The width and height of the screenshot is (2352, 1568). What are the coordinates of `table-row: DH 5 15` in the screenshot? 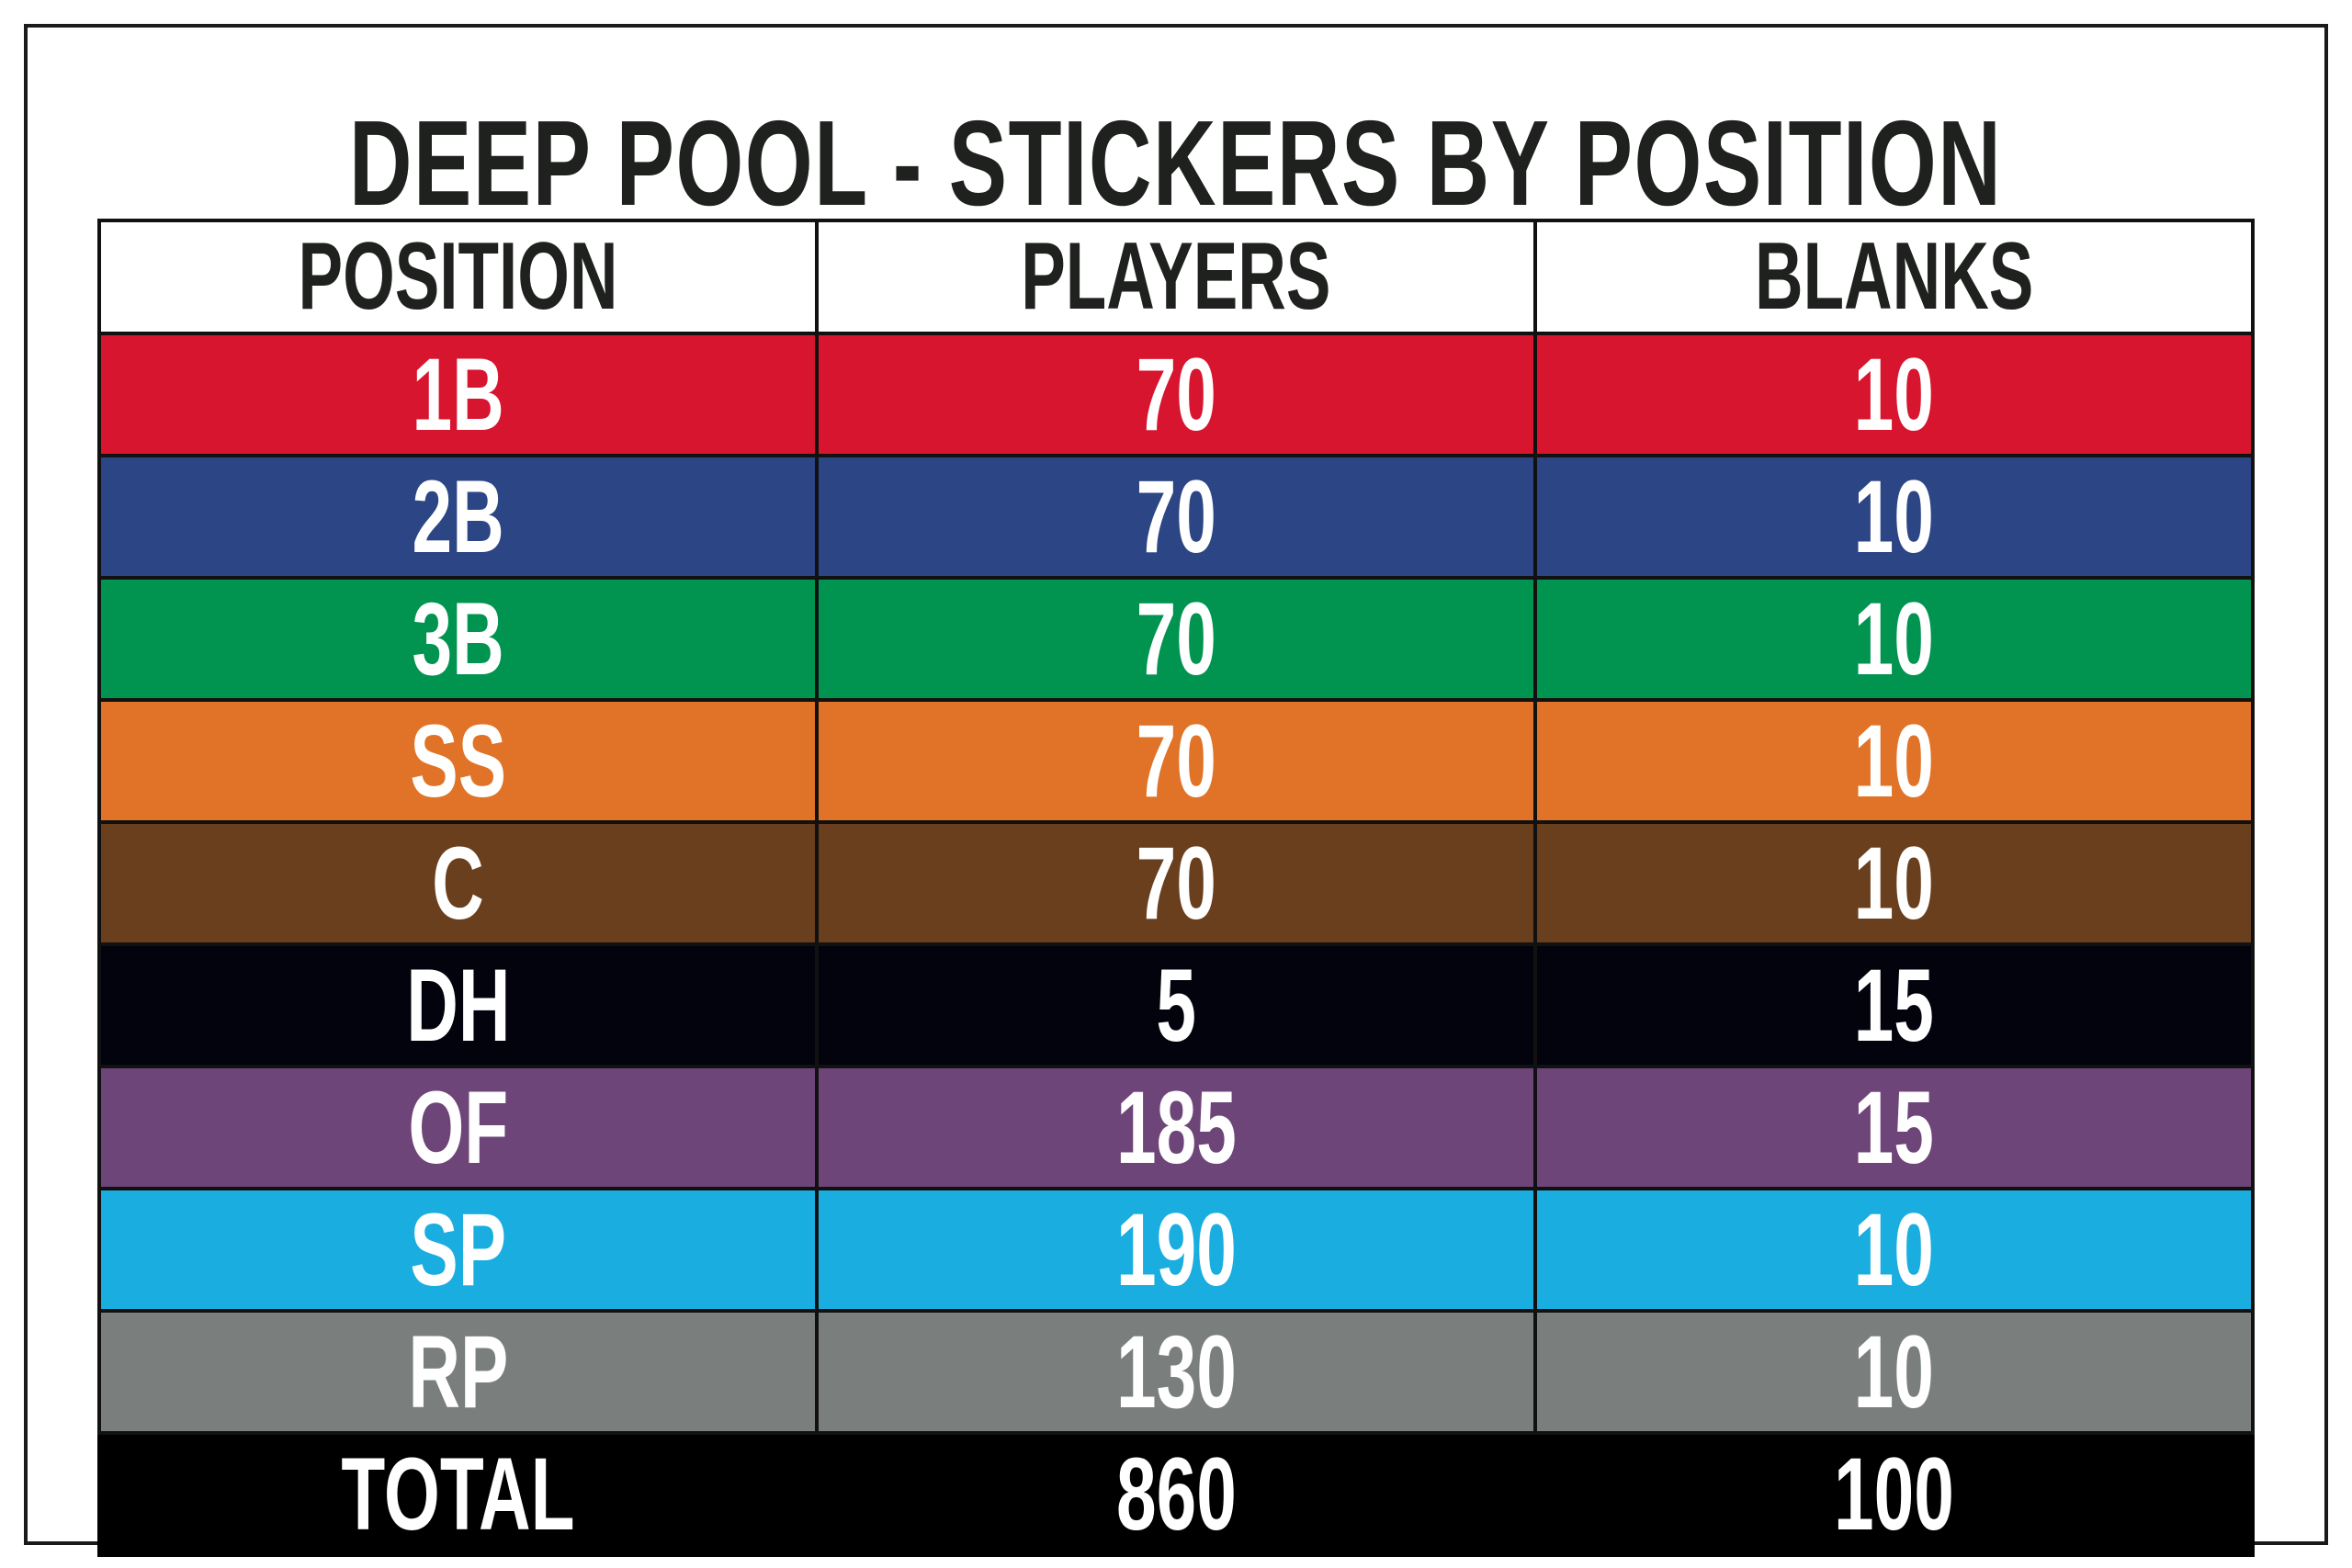 It's located at (1176, 1005).